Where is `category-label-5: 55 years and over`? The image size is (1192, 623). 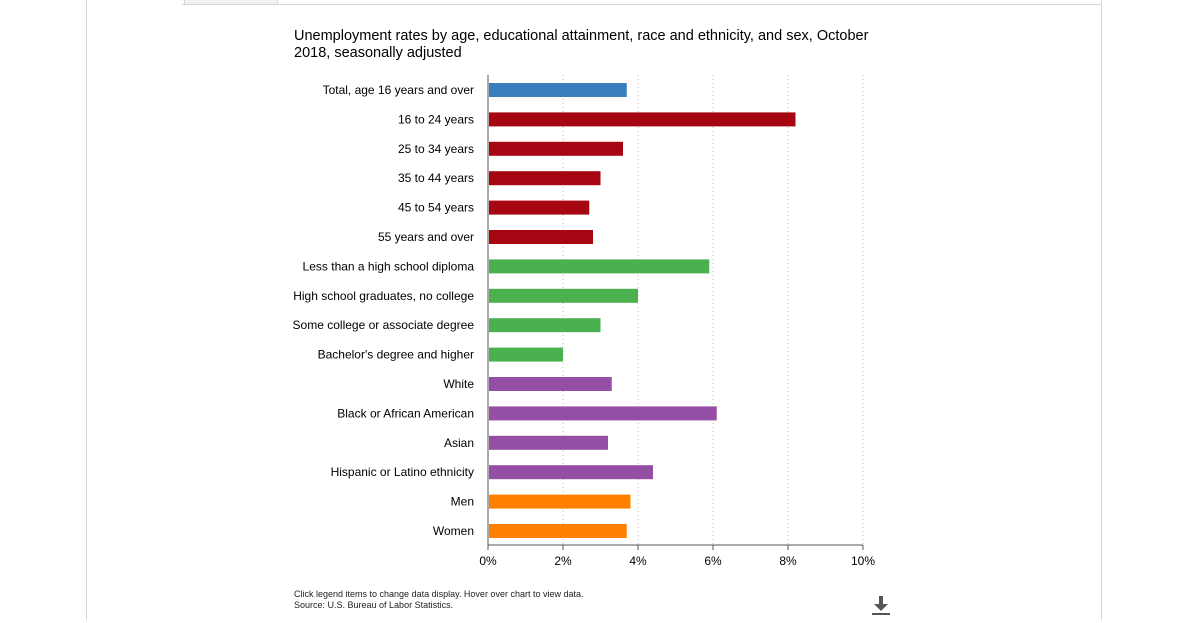
category-label-5: 55 years and over is located at coordinates (426, 237).